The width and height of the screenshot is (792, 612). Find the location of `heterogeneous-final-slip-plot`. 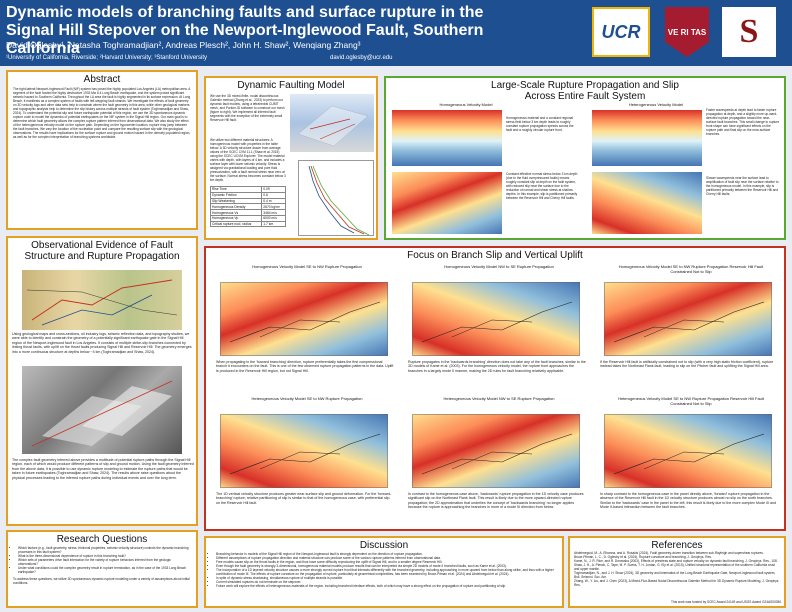

heterogeneous-final-slip-plot is located at coordinates (647, 203).